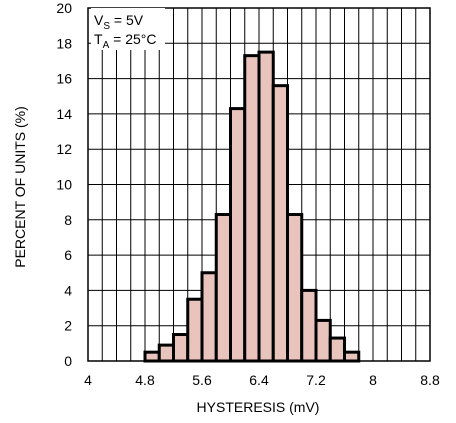 This screenshot has height=423, width=456. What do you see at coordinates (64, 149) in the screenshot?
I see `y-tick-label: 12` at bounding box center [64, 149].